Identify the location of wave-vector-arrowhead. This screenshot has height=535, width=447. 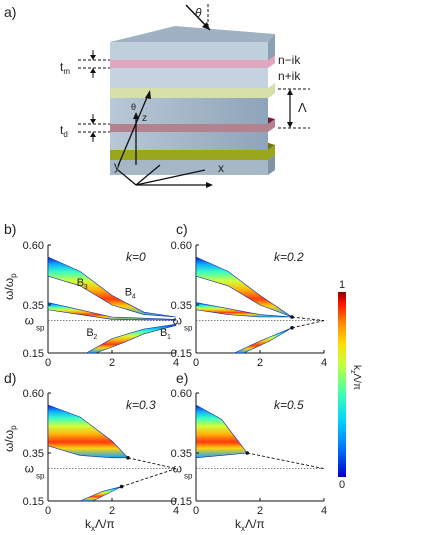
(148, 94).